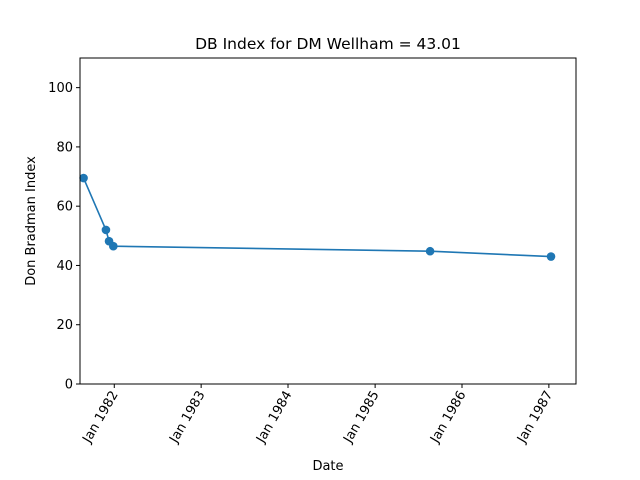  I want to click on y-tick-label: 20, so click(64, 325).